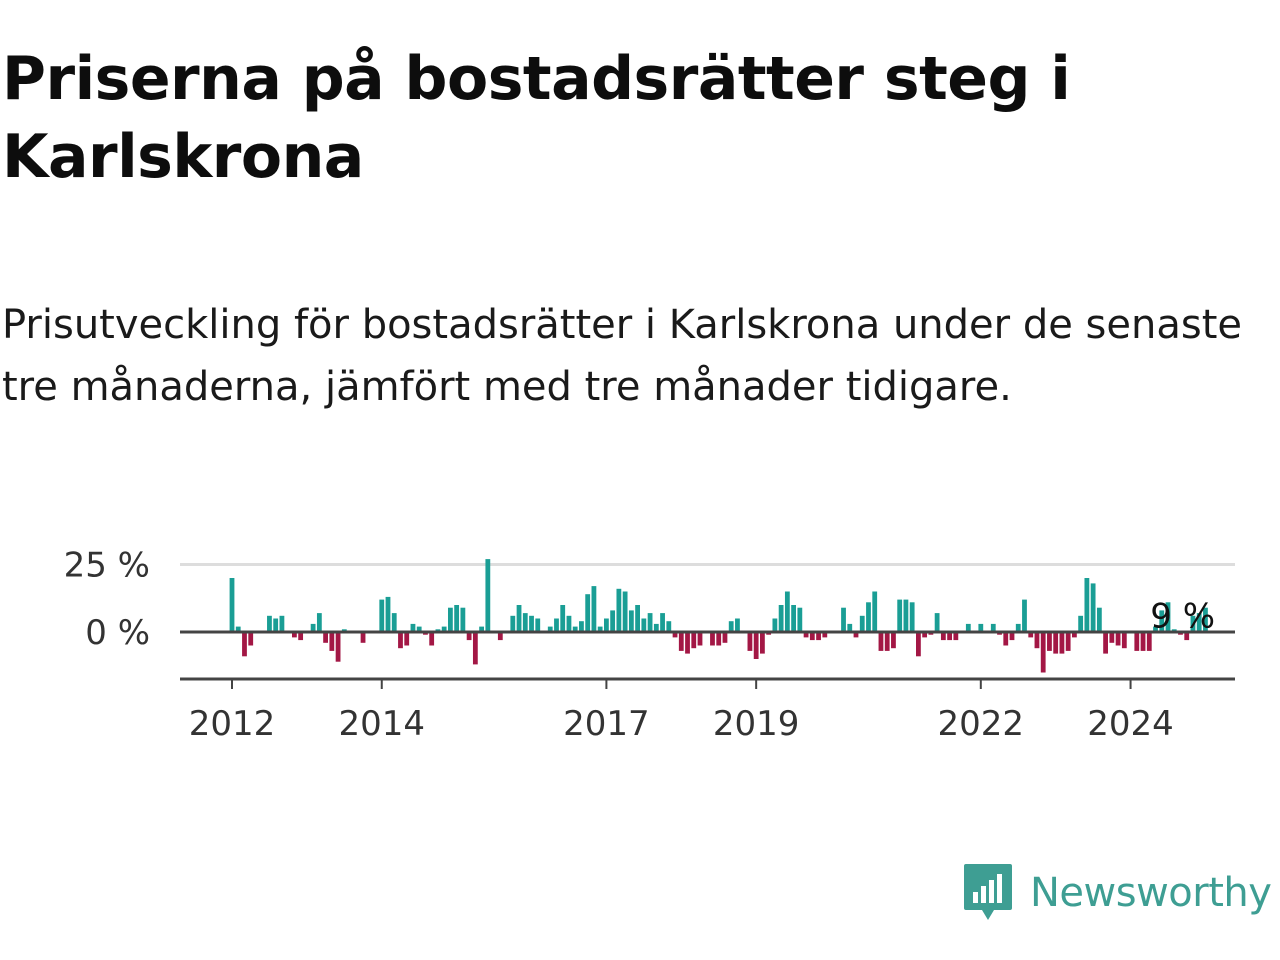  I want to click on newsworthy-logo: Newsworthy, so click(1117, 893).